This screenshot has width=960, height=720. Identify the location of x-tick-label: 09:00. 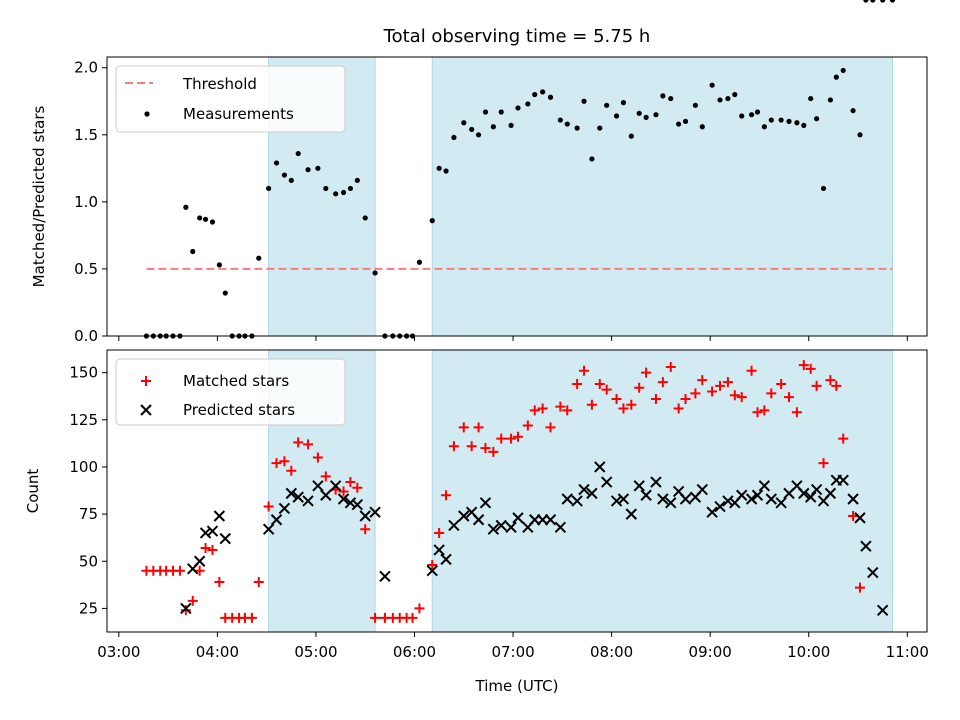
(710, 652).